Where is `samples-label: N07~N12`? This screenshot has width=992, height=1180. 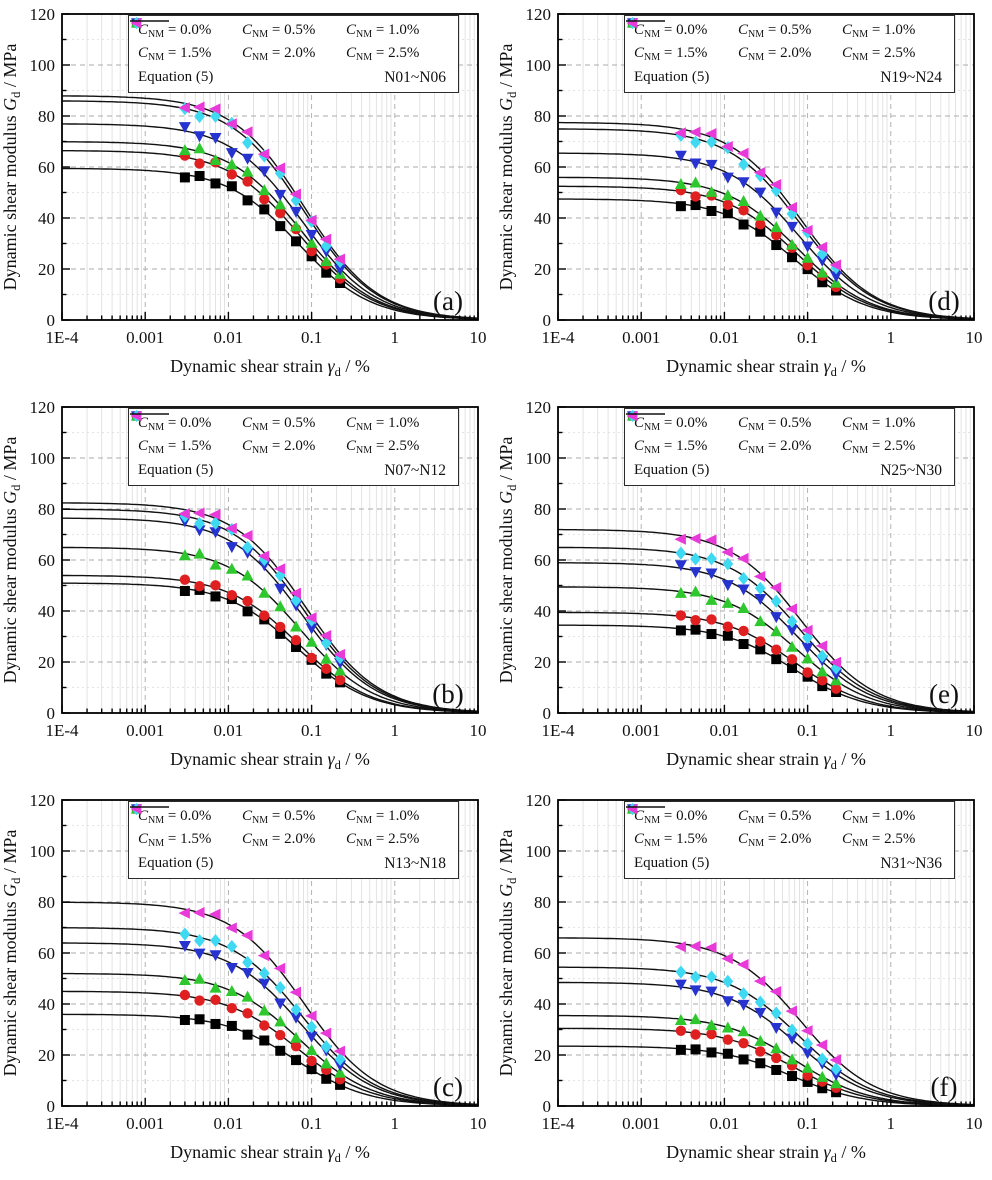 samples-label: N07~N12 is located at coordinates (415, 470).